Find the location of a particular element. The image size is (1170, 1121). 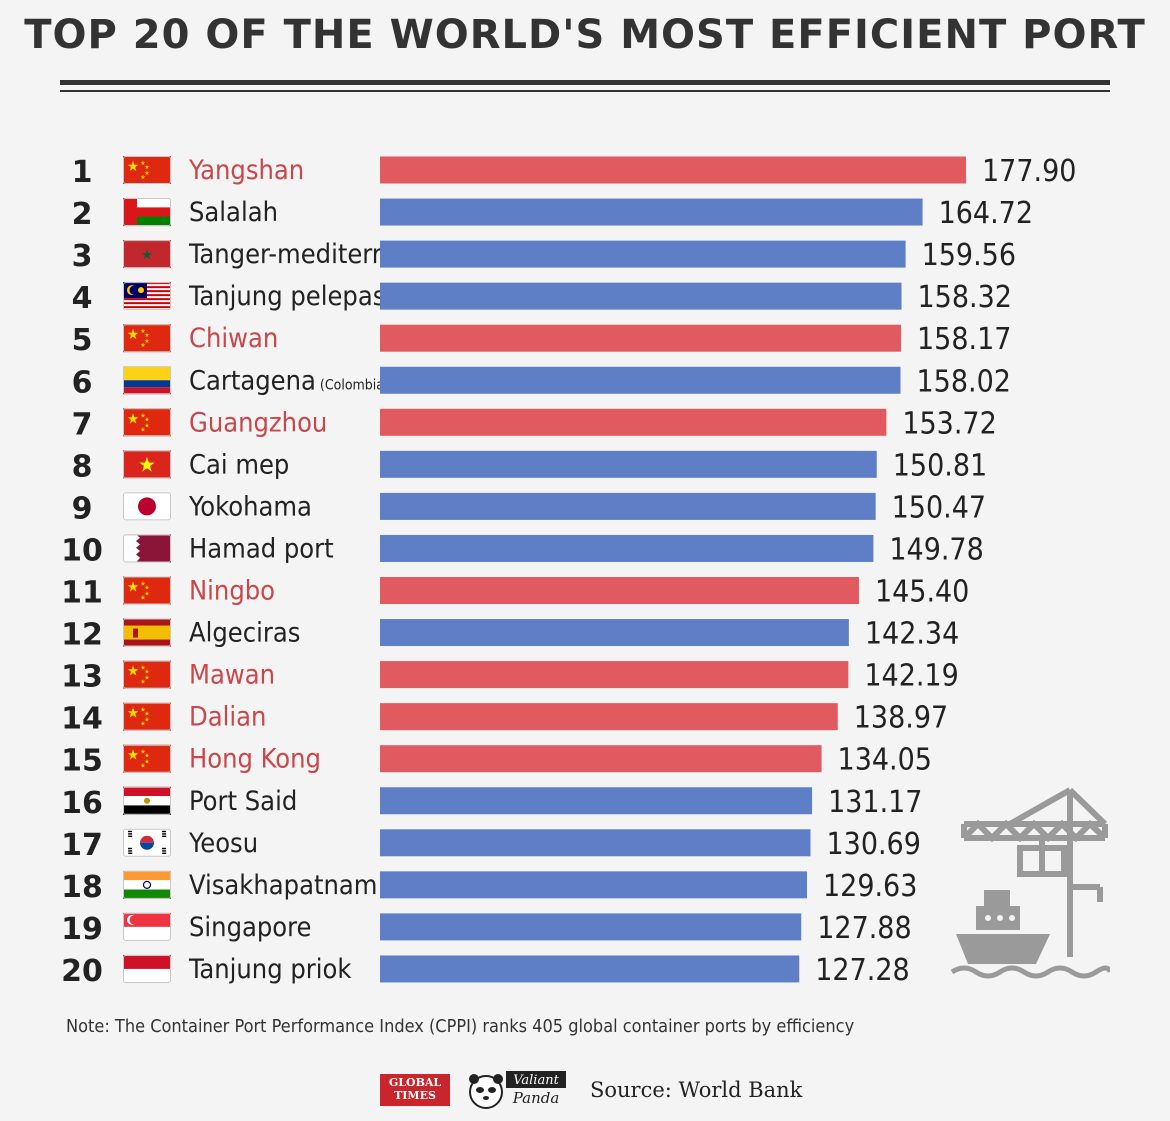

port-crane-ship-icon is located at coordinates (1030, 883).